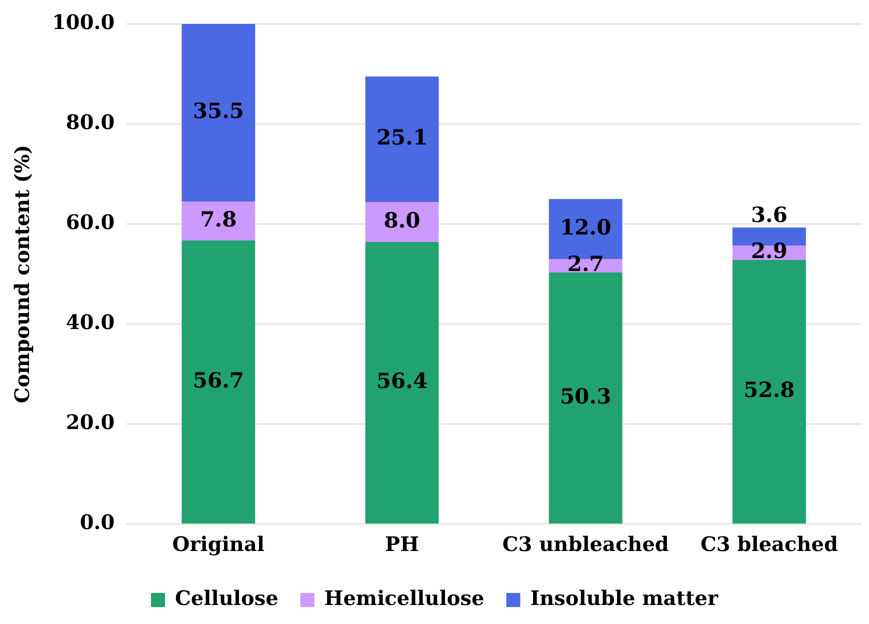 Image resolution: width=869 pixels, height=624 pixels. I want to click on legend-label: Cellulose, so click(226, 598).